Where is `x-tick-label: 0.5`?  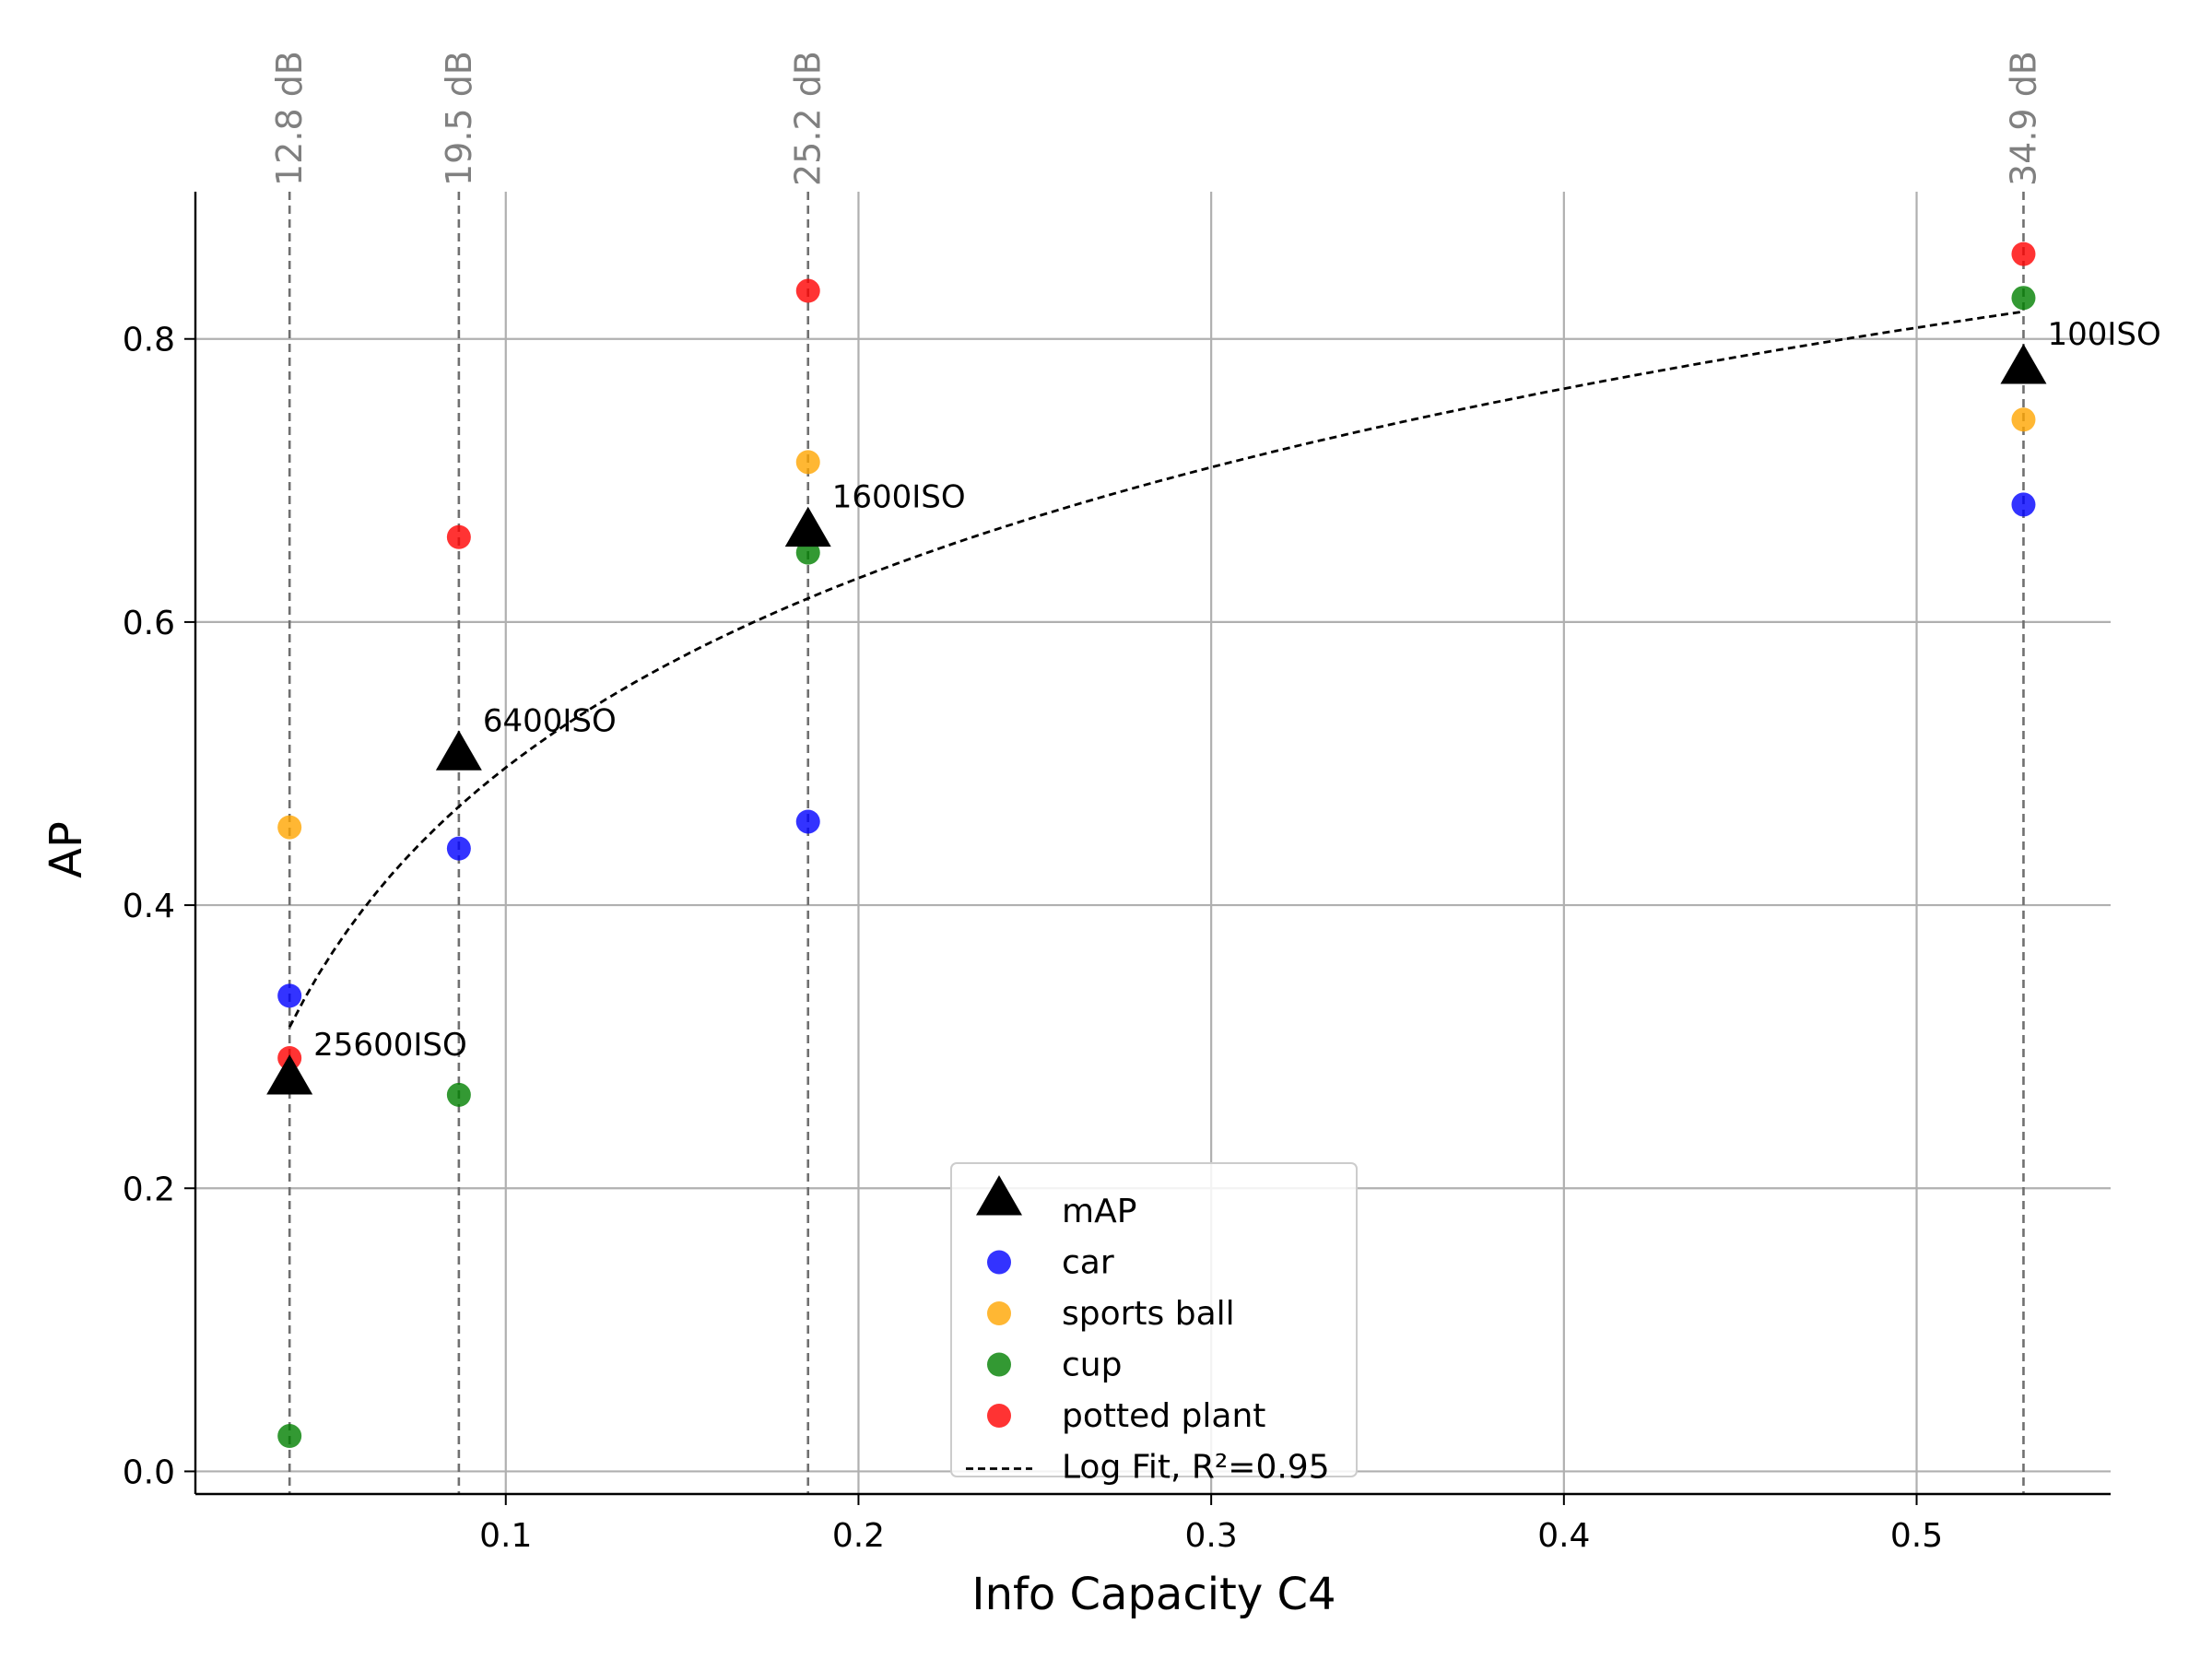 x-tick-label: 0.5 is located at coordinates (1916, 1536).